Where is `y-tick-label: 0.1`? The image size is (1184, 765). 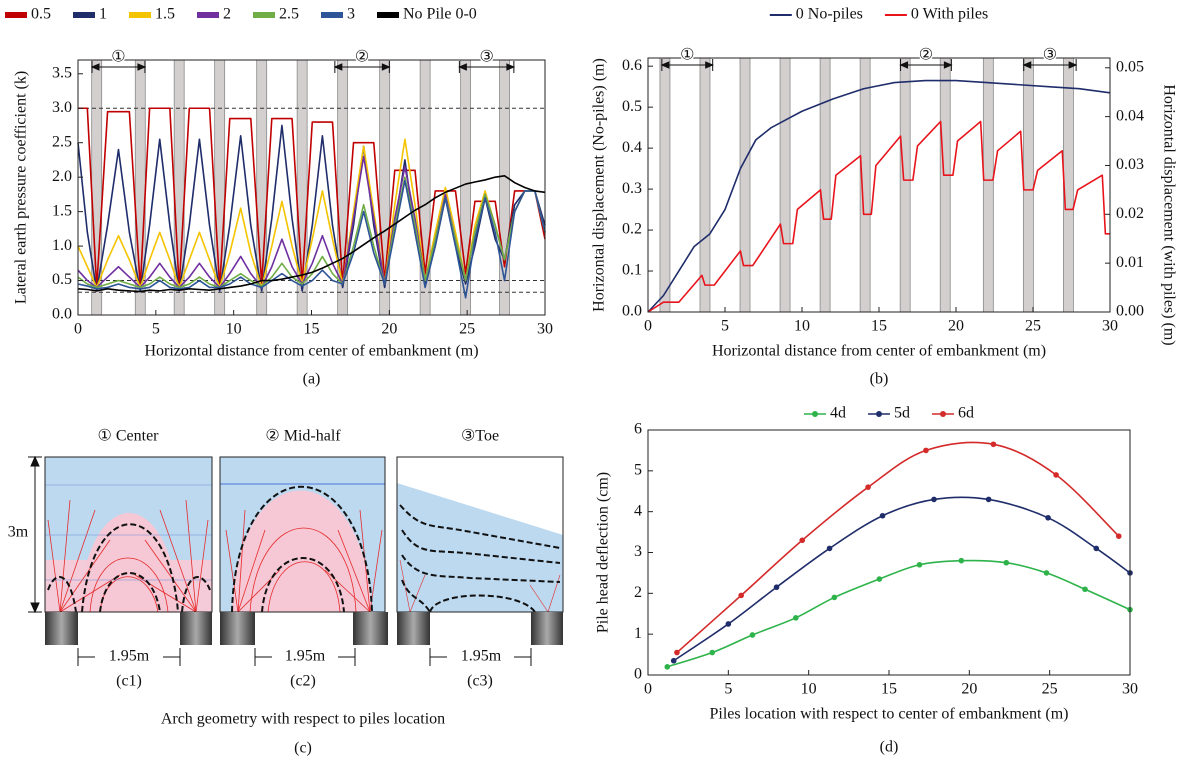 y-tick-label: 0.1 is located at coordinates (632, 270).